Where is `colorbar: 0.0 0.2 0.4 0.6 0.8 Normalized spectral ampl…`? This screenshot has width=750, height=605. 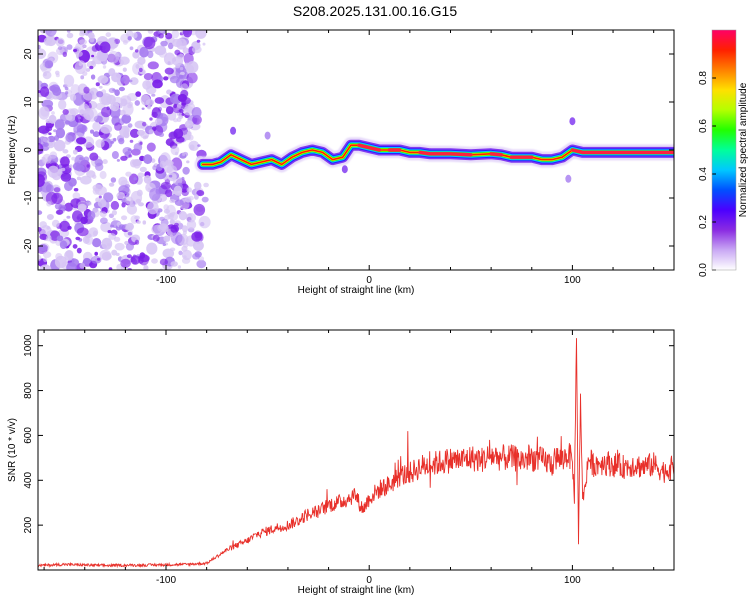
colorbar: 0.0 0.2 0.4 0.6 0.8 Normalized spectral ampl… is located at coordinates (723, 153).